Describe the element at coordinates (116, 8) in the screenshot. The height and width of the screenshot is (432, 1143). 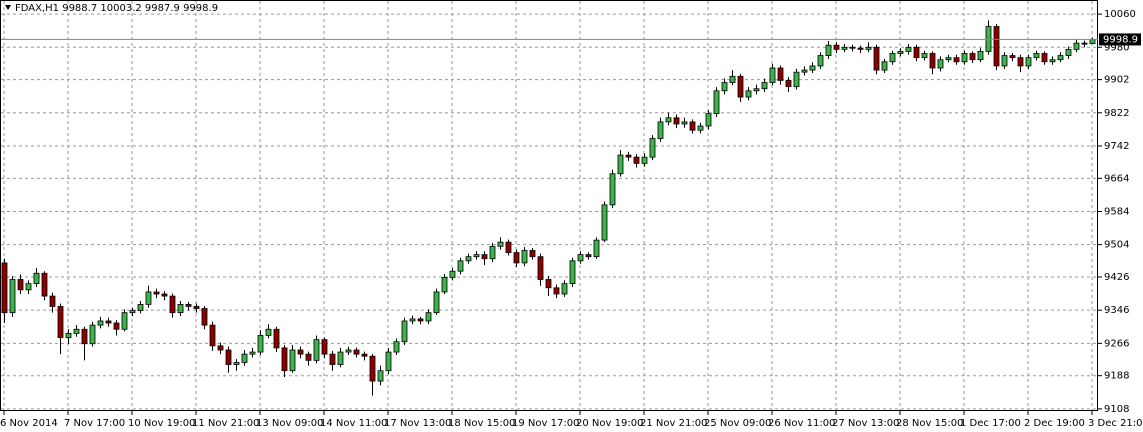
I see `chart-title: FDAX,H1 9988.7 10003.2 9987.9 9998.9` at that location.